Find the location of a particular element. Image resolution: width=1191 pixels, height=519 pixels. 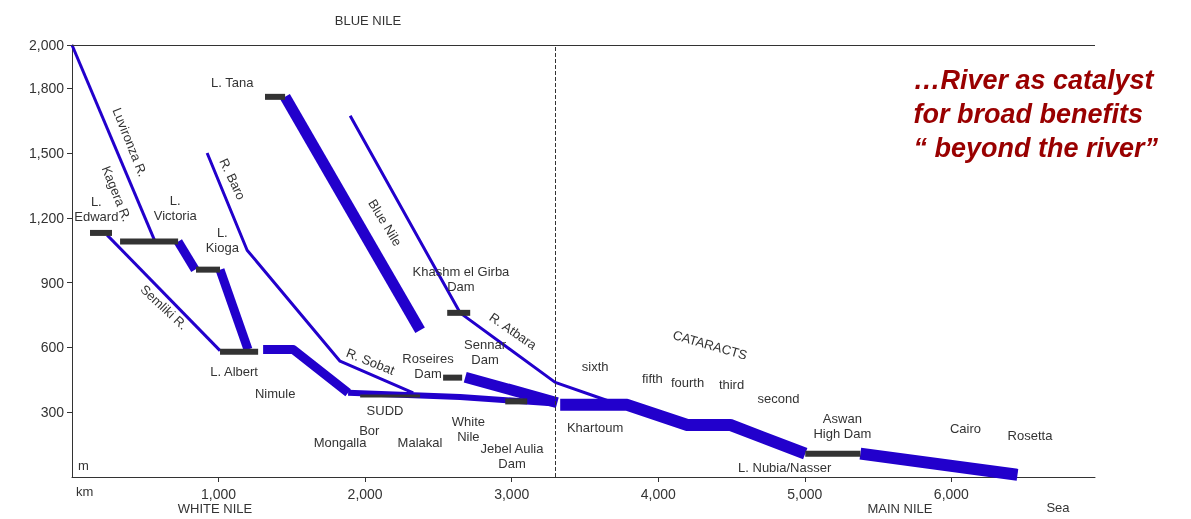

annotation: Rosetta is located at coordinates (1030, 435).